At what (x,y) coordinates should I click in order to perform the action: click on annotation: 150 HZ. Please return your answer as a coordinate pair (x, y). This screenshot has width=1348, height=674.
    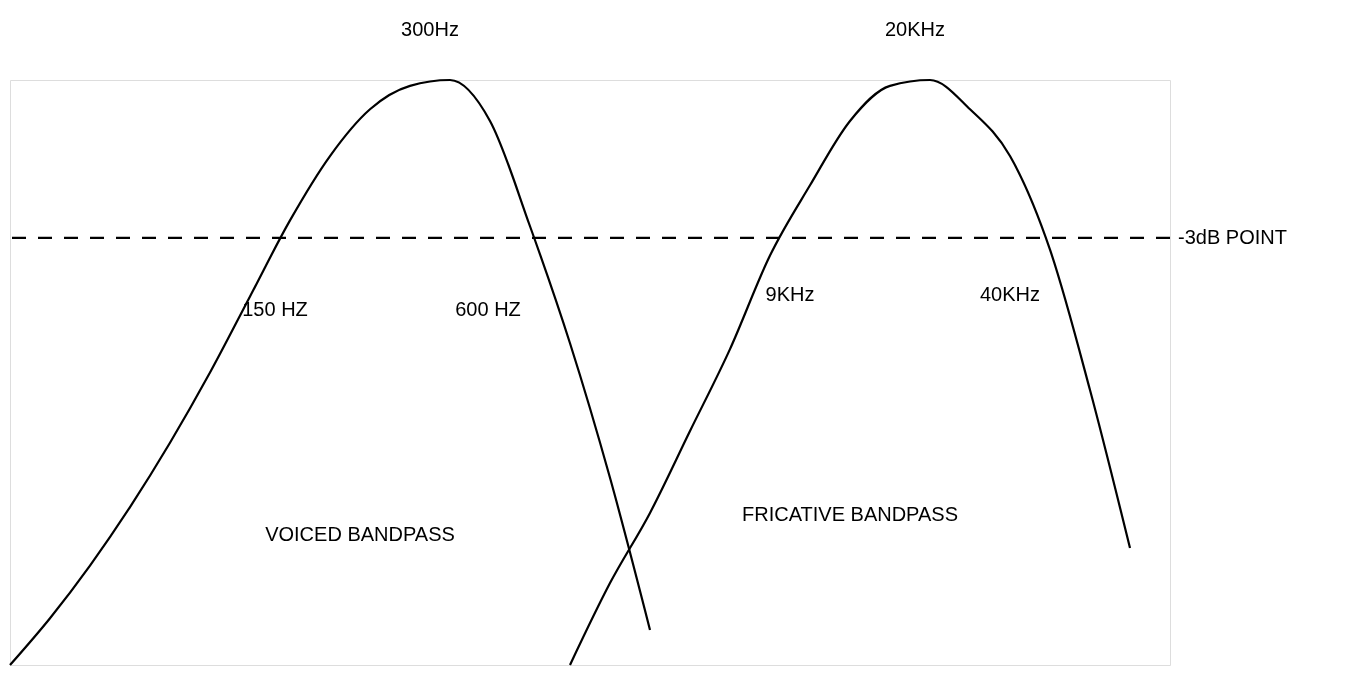
    Looking at the image, I should click on (275, 309).